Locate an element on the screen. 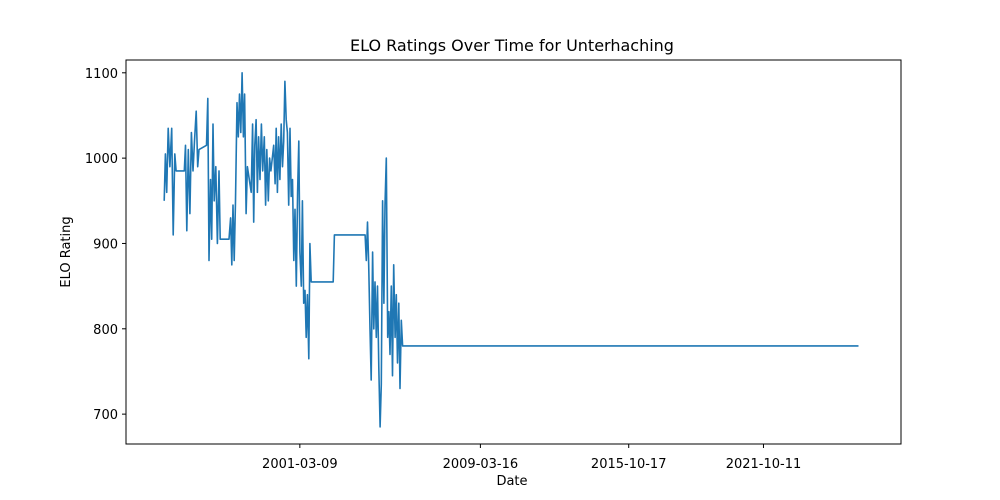 The height and width of the screenshot is (500, 1000). y-tick-label: 1000 is located at coordinates (101, 159).